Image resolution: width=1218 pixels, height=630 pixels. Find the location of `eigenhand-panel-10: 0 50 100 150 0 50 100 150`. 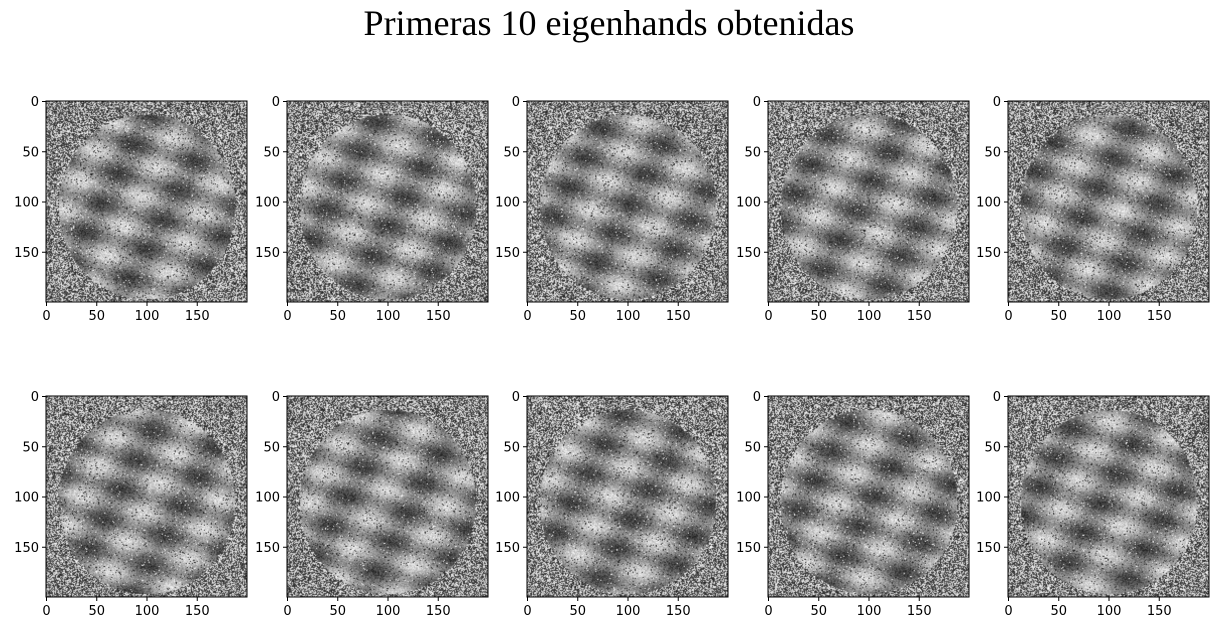

eigenhand-panel-10: 0 50 100 150 0 50 100 150 is located at coordinates (1092, 504).